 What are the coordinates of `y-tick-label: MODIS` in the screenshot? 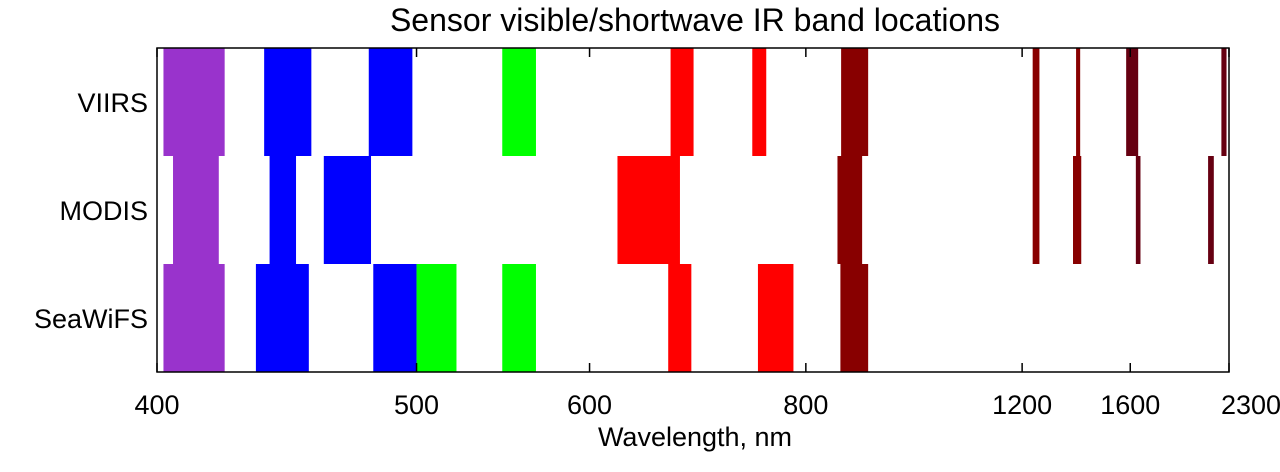 It's located at (103, 211).